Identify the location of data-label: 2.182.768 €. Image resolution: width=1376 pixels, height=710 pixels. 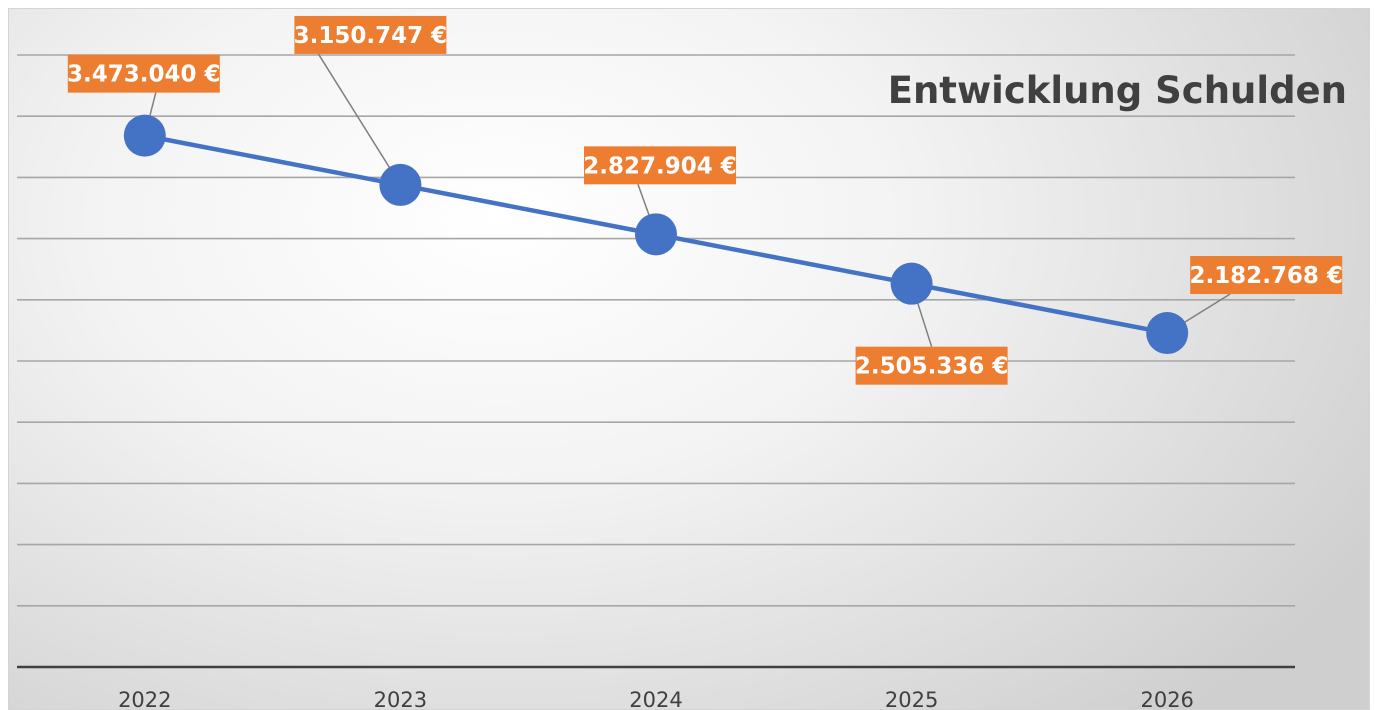
(1266, 276).